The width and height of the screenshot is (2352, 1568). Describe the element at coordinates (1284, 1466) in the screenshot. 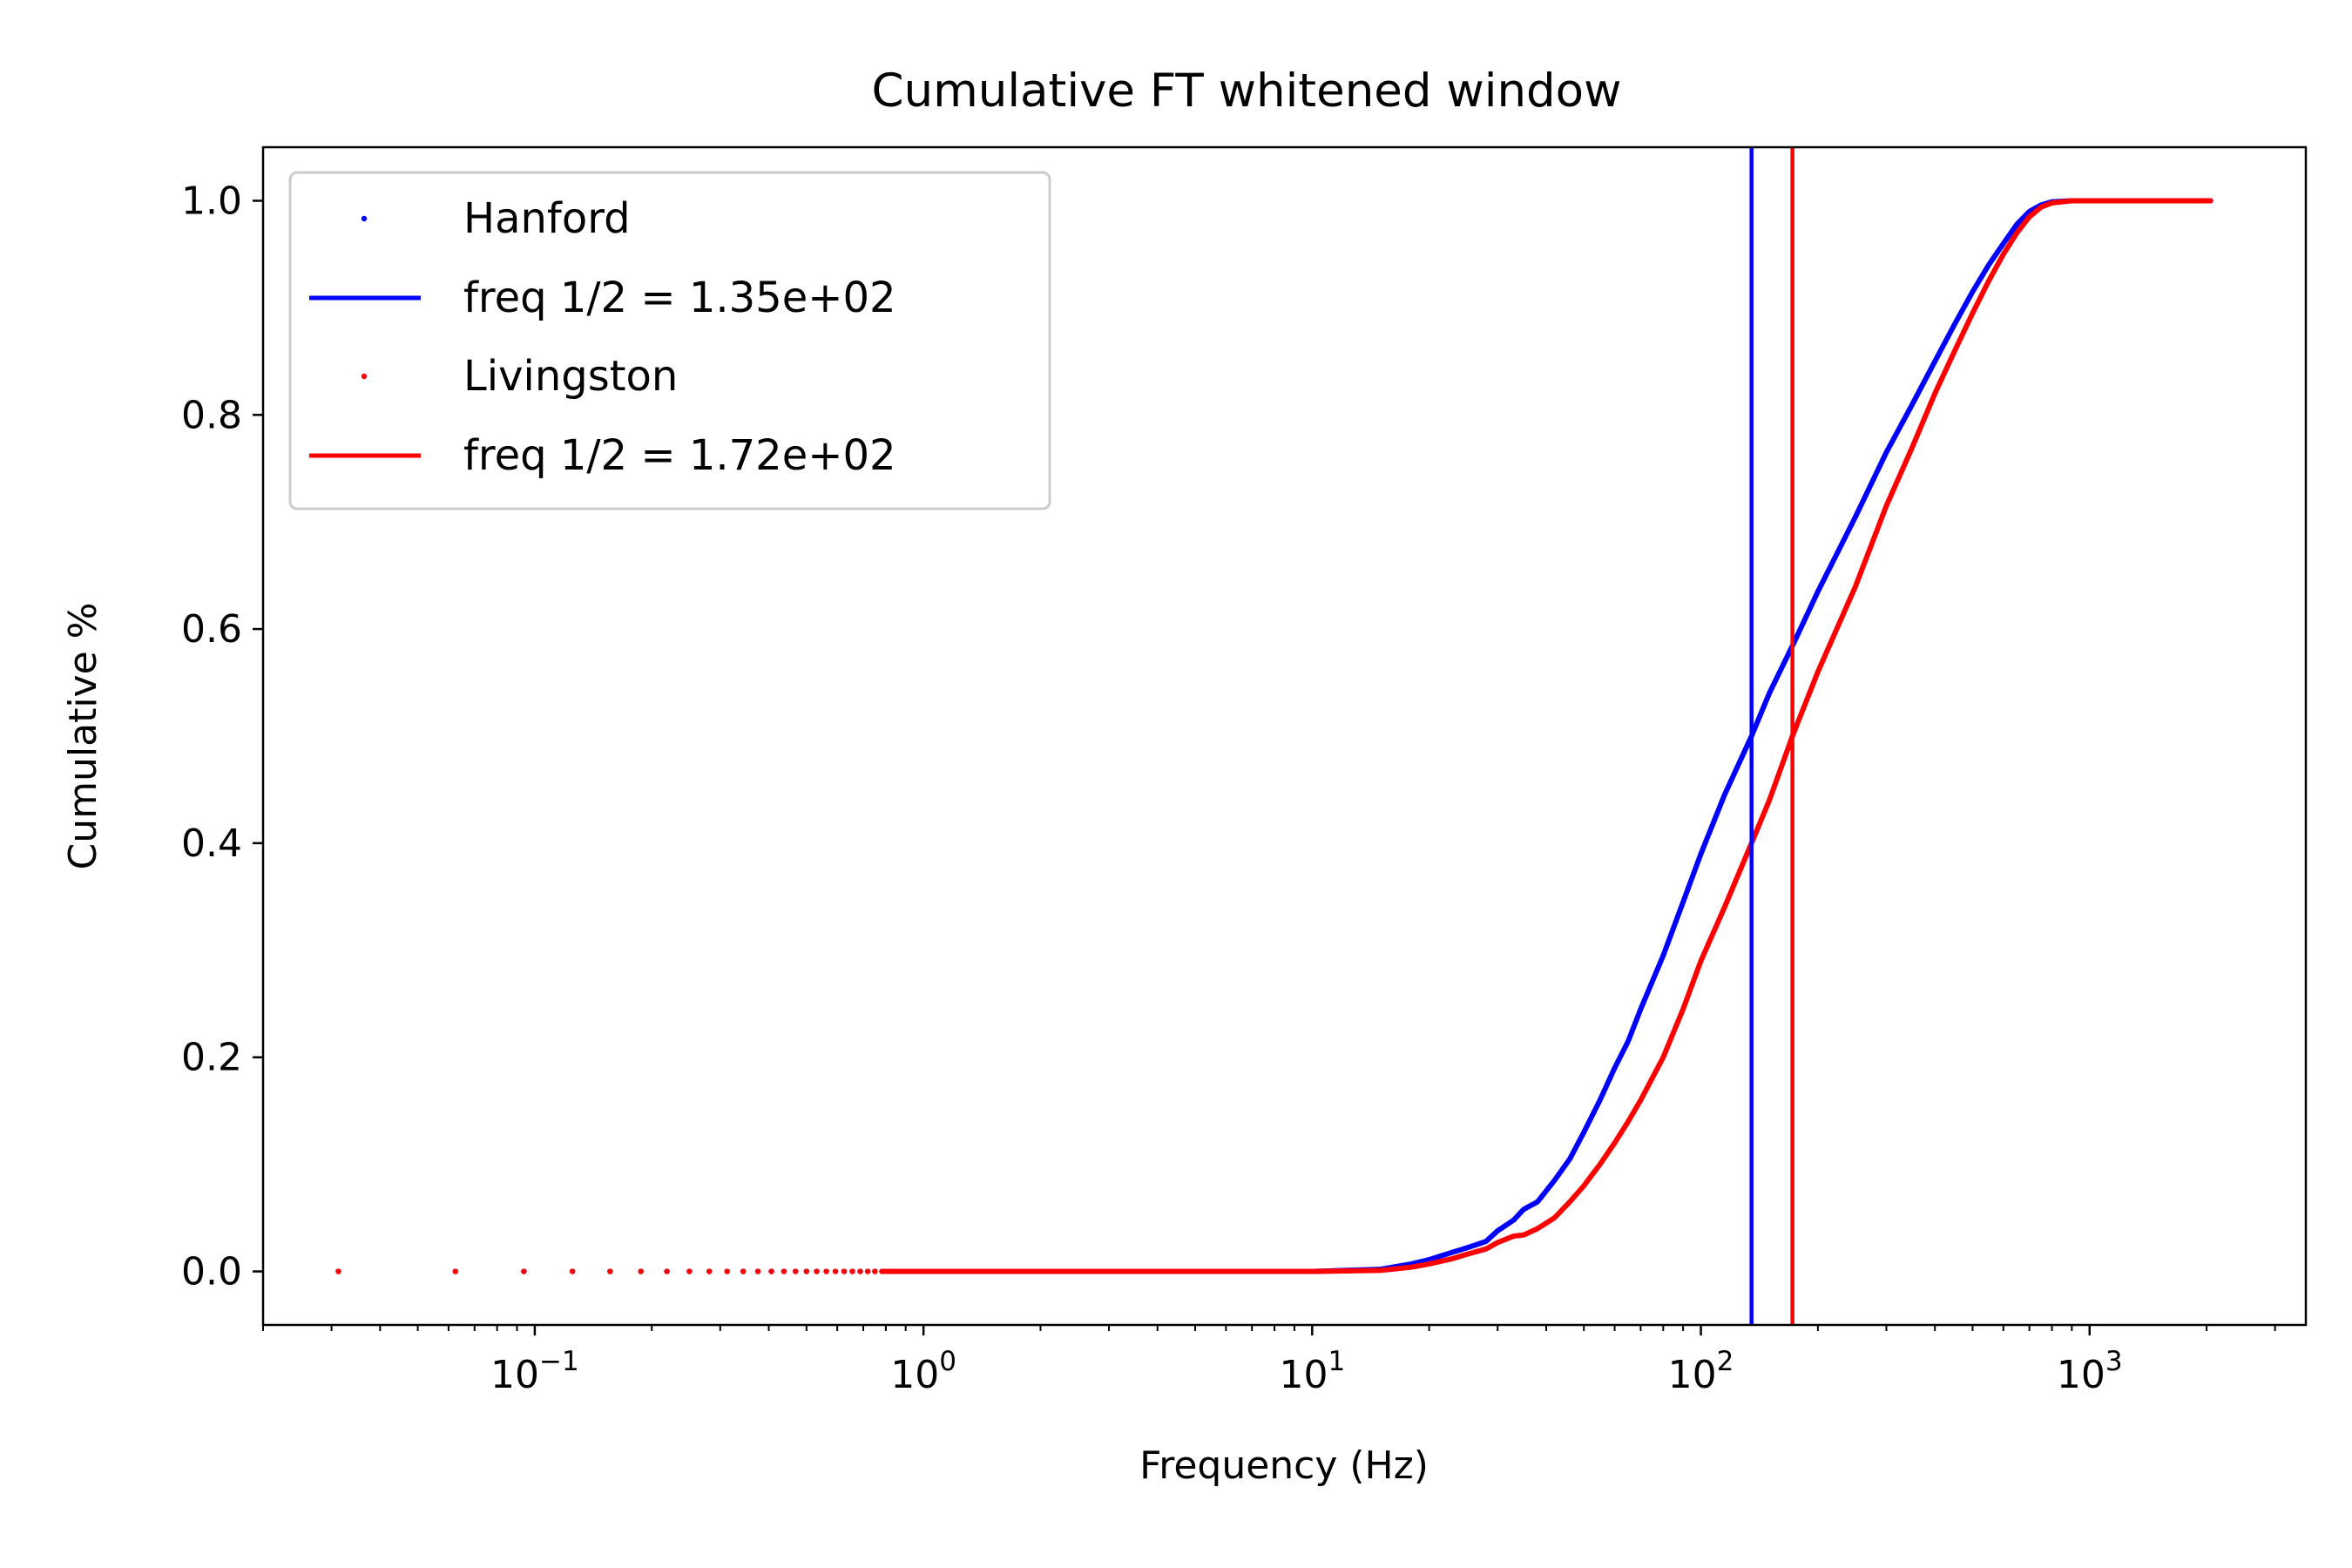

I see `x-axis-label: Frequency (Hz)` at that location.